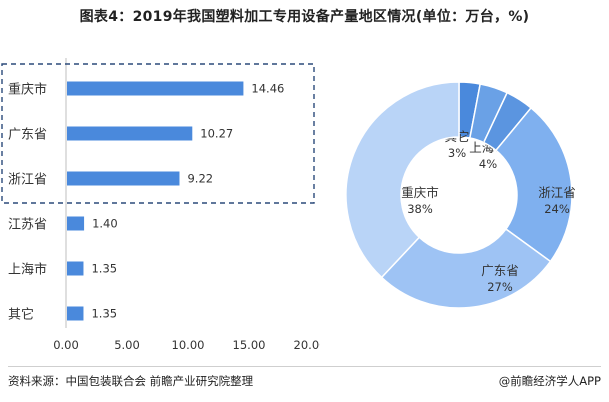 Image resolution: width=609 pixels, height=402 pixels. I want to click on category-label: 重庆市, so click(27, 90).